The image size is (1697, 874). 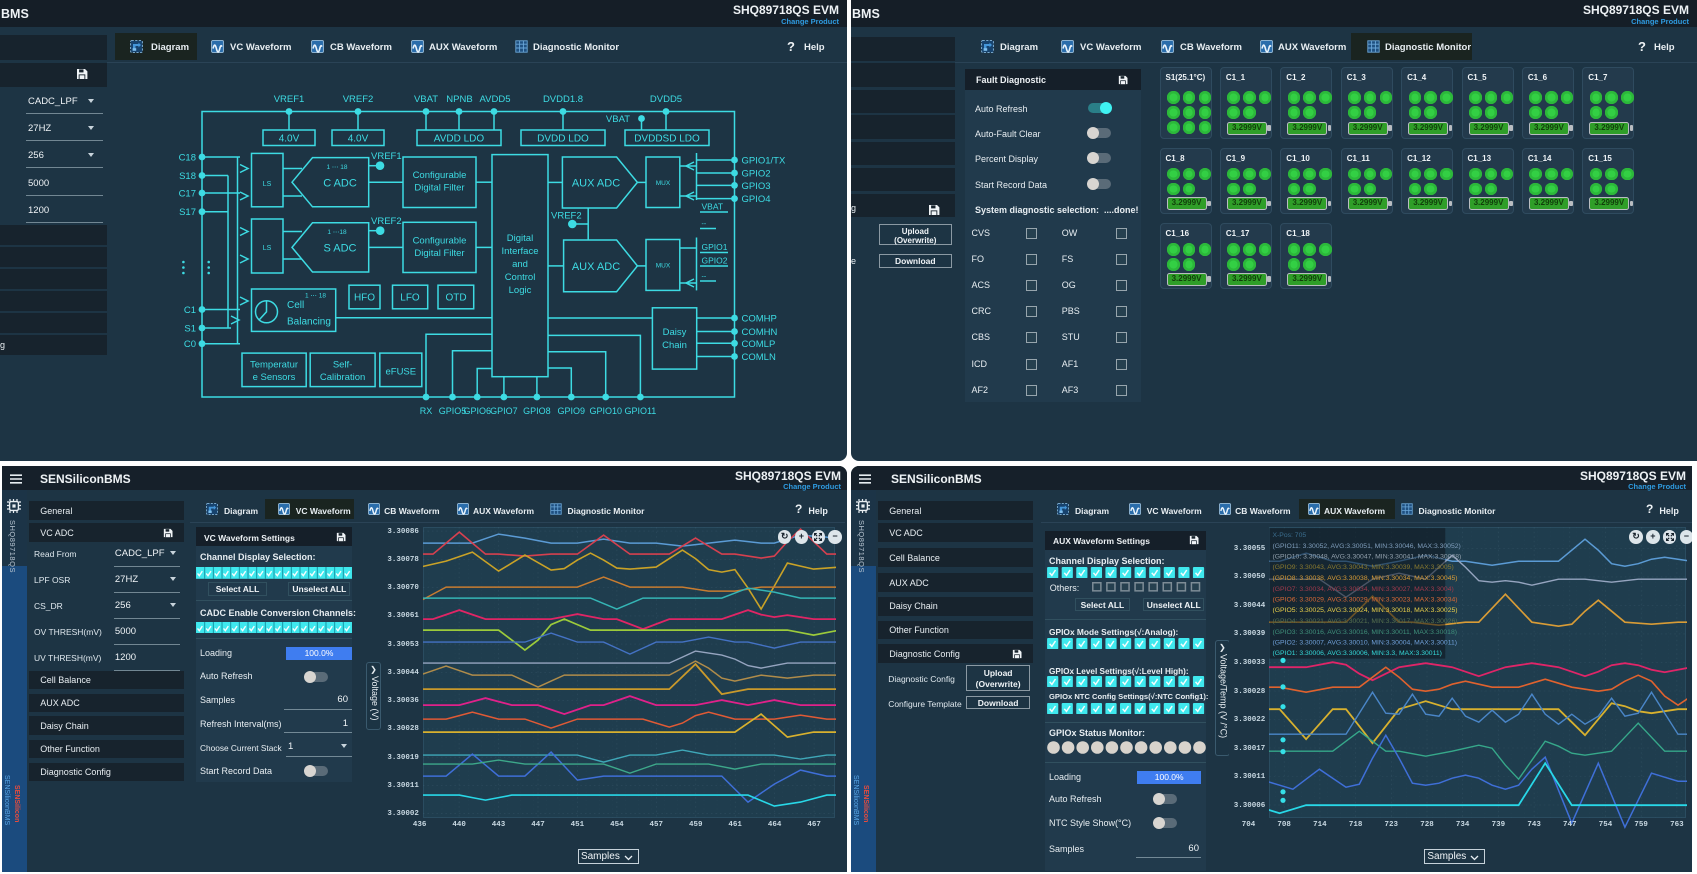 What do you see at coordinates (759, 357) in the screenshot?
I see `svg-text: COMLN` at bounding box center [759, 357].